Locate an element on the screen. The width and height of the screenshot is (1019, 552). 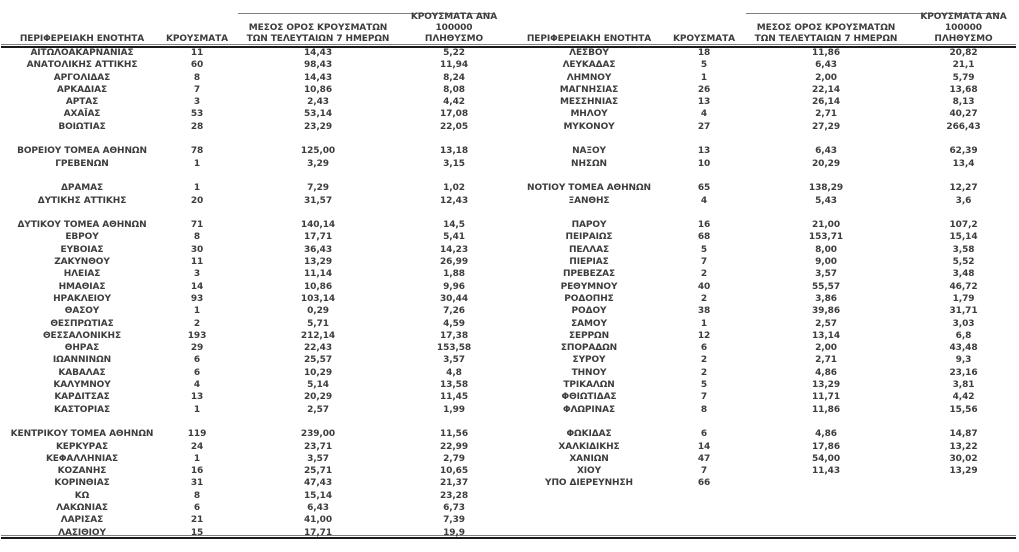
cell-regional-unit: ΛΗΜΝΟΥ is located at coordinates (589, 77).